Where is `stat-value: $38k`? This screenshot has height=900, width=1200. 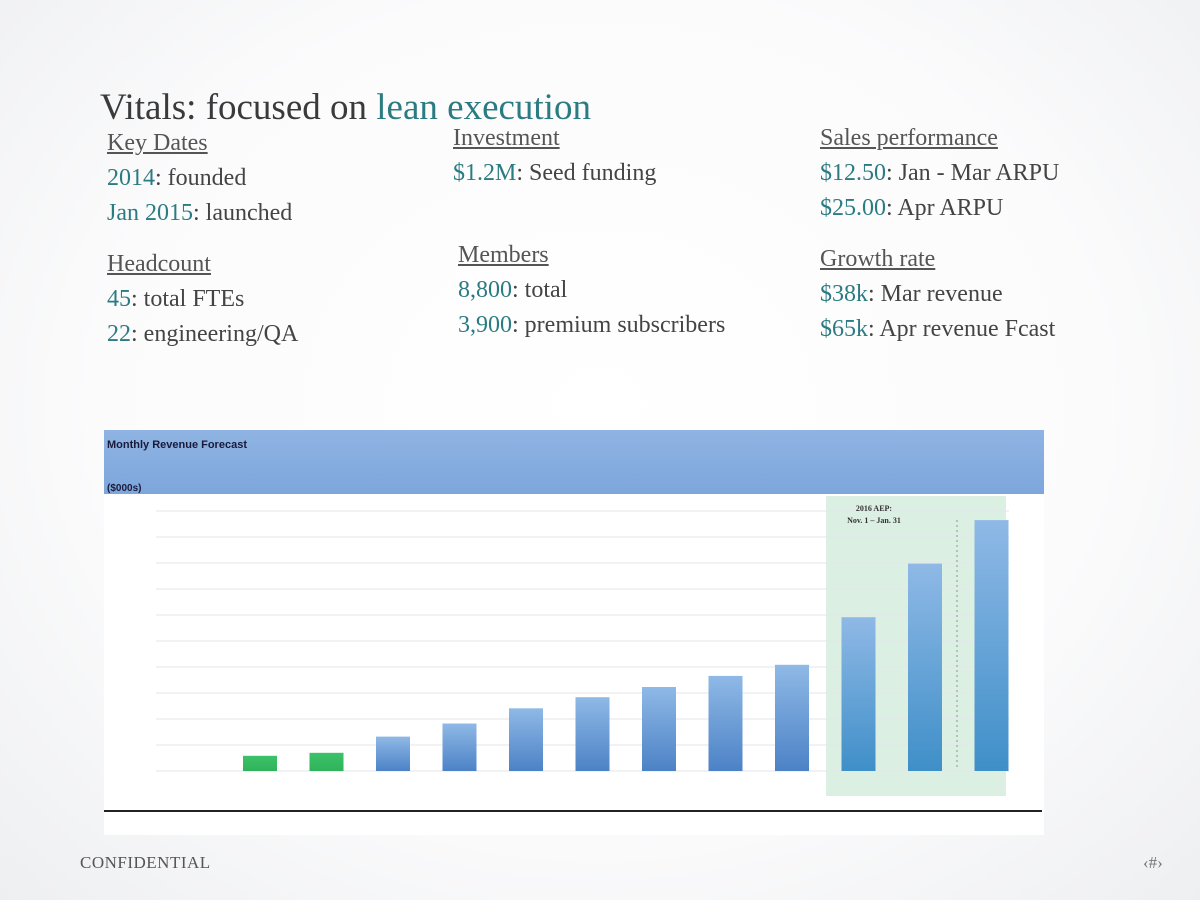 stat-value: $38k is located at coordinates (844, 294).